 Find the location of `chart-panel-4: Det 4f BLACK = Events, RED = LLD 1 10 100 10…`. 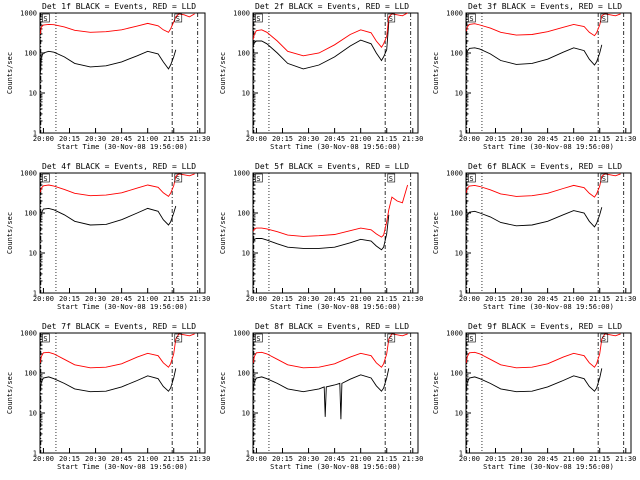

chart-panel-4: Det 4f BLACK = Events, RED = LLD 1 10 100 10… is located at coordinates (106, 240).